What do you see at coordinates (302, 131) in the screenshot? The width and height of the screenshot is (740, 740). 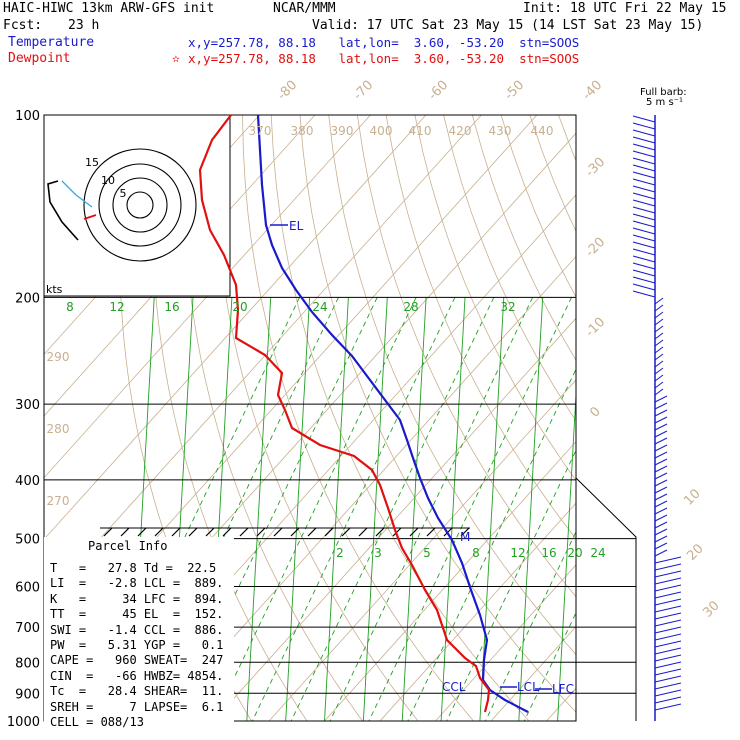 I see `theta-label: 380` at bounding box center [302, 131].